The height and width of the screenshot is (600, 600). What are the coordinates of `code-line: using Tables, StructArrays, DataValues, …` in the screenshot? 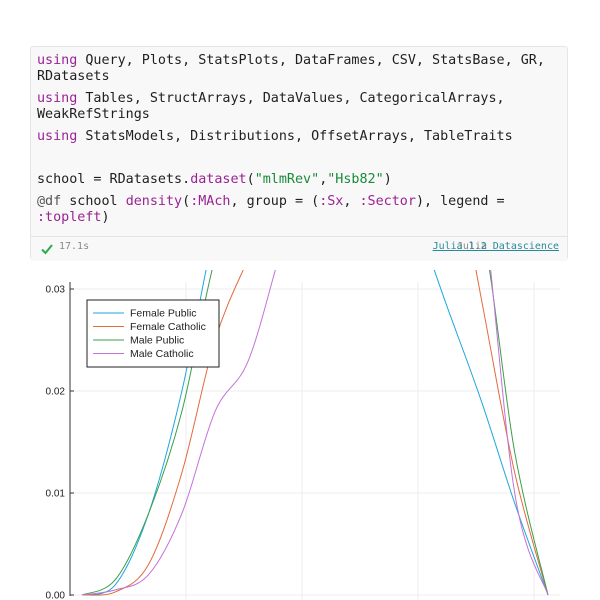 It's located at (271, 107).